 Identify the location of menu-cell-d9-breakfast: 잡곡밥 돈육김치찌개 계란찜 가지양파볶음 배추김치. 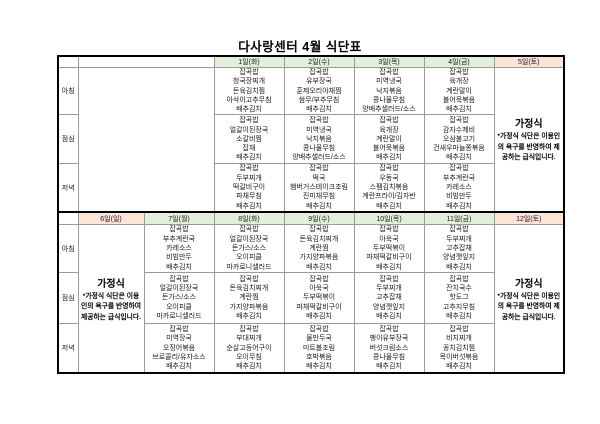
(319, 248).